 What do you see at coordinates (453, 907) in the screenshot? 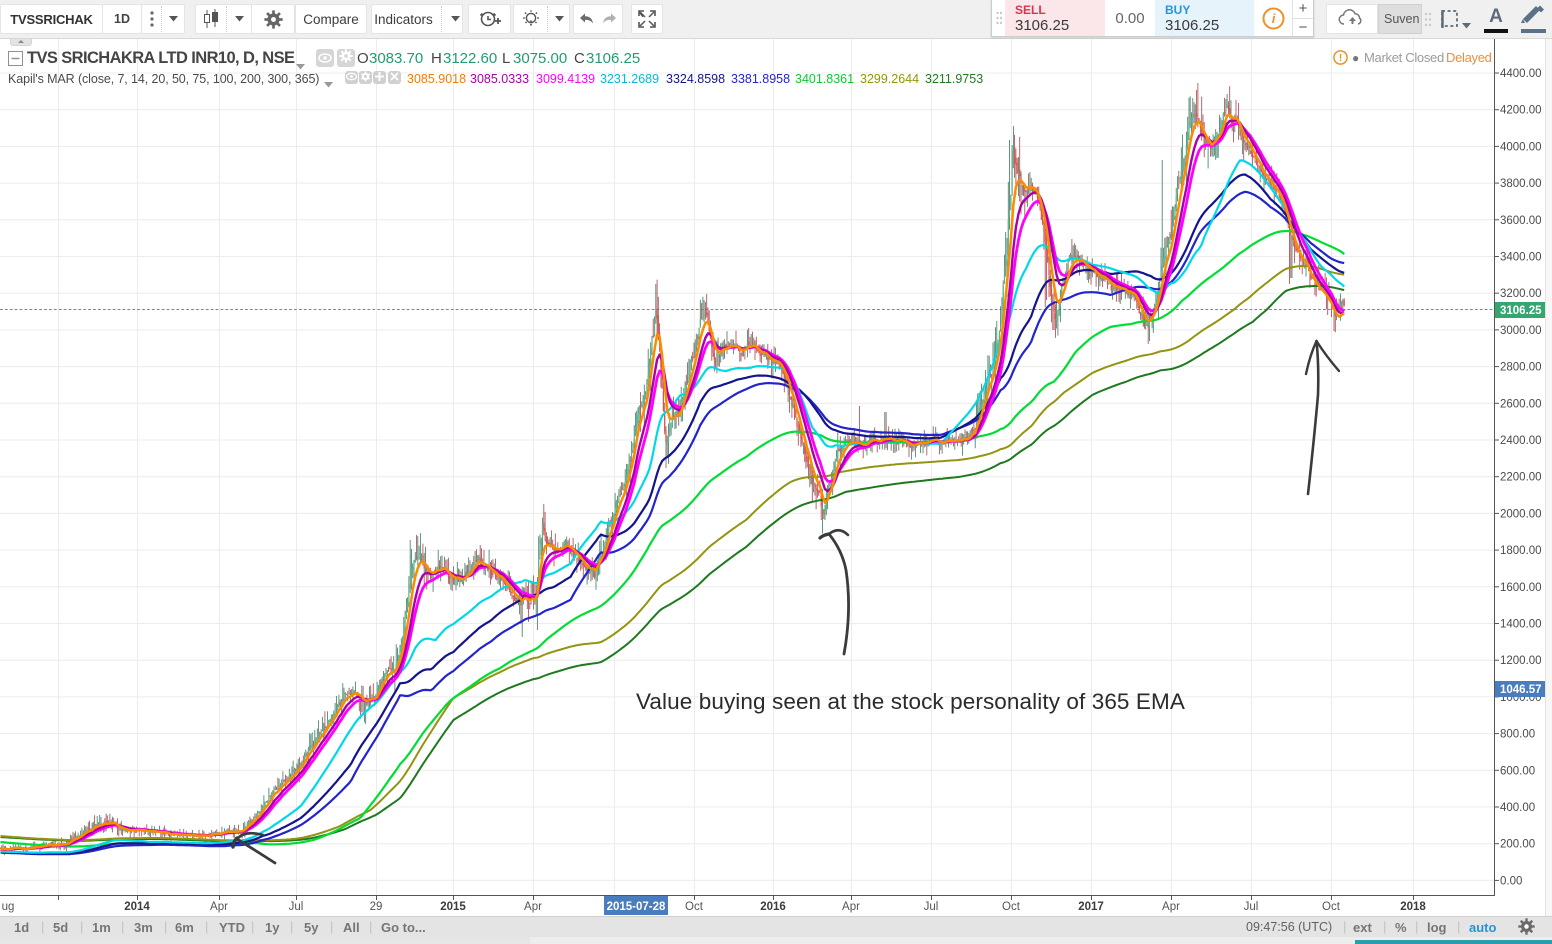
I see `svg-text: 2015` at bounding box center [453, 907].